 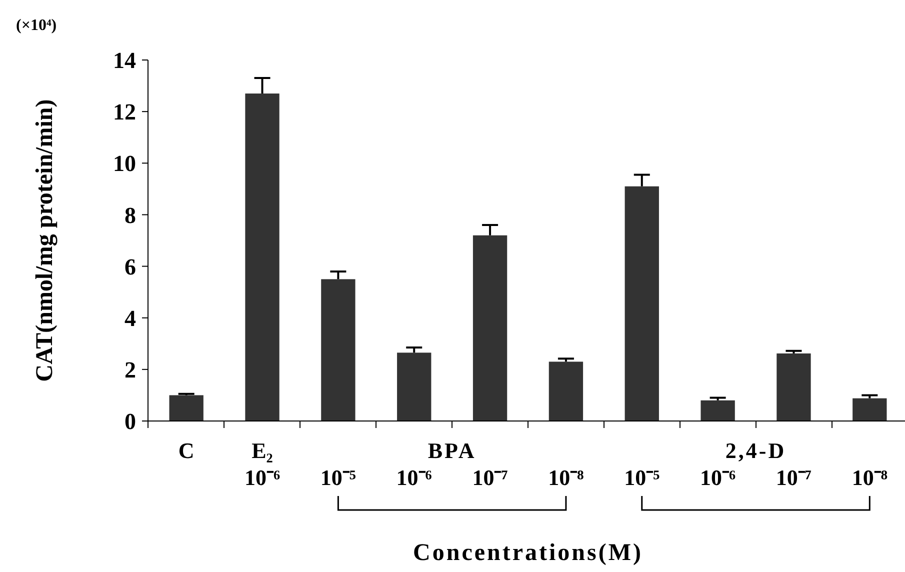 I want to click on y-tick-label: 0, so click(x=130, y=421).